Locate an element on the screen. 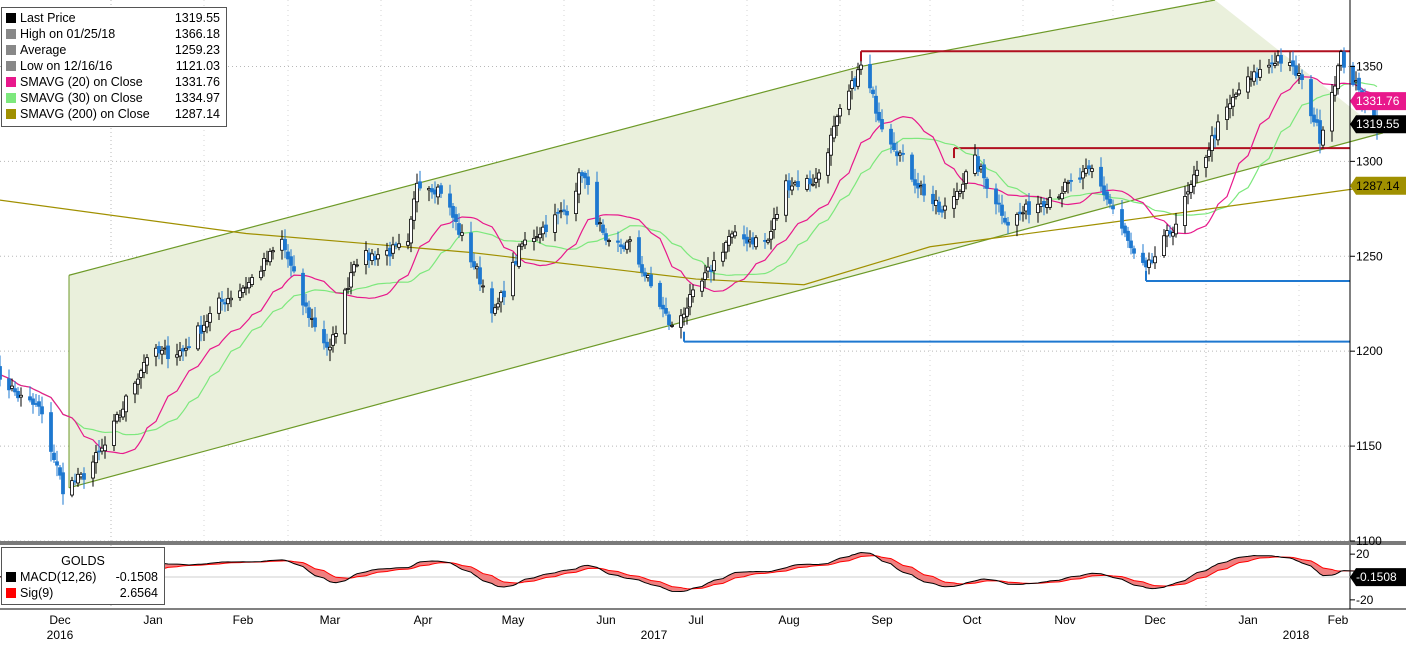  x-month-label: Aug is located at coordinates (788, 620).